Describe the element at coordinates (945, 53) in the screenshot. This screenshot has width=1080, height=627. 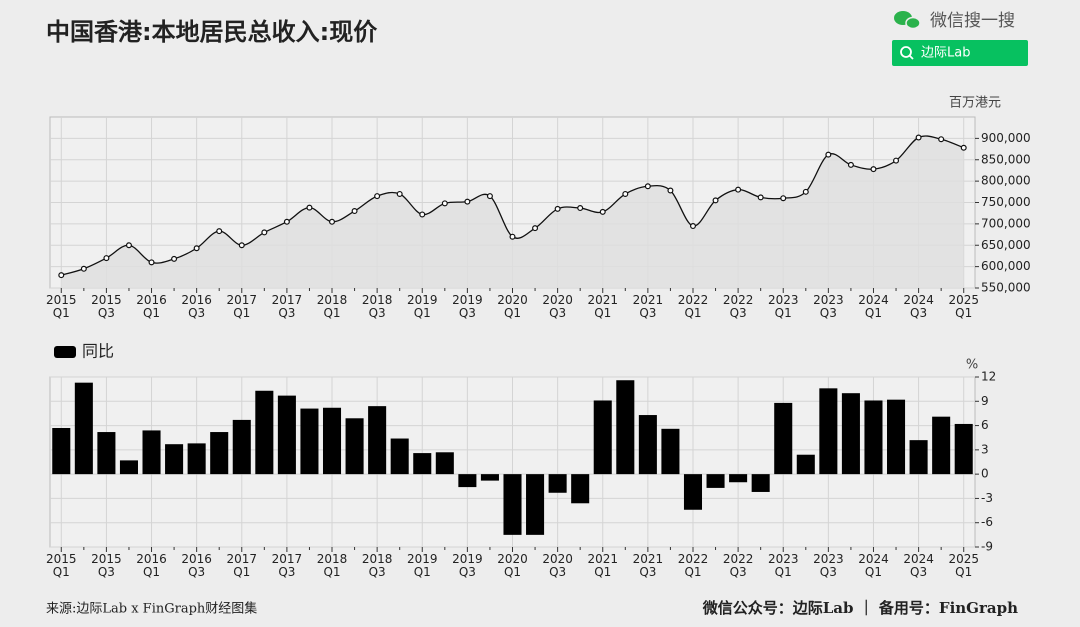
I see `search-text: 边际Lab` at that location.